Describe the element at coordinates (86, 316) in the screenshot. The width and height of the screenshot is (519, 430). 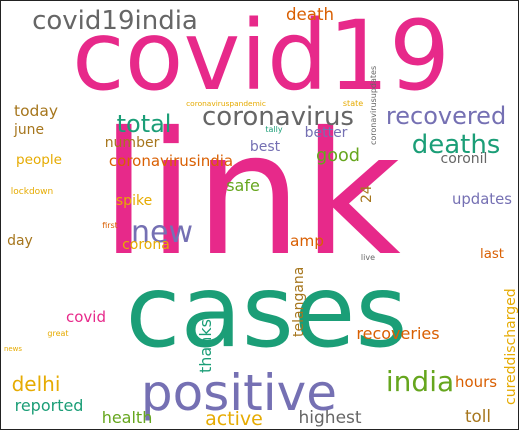
I see `word-covid: covid` at that location.